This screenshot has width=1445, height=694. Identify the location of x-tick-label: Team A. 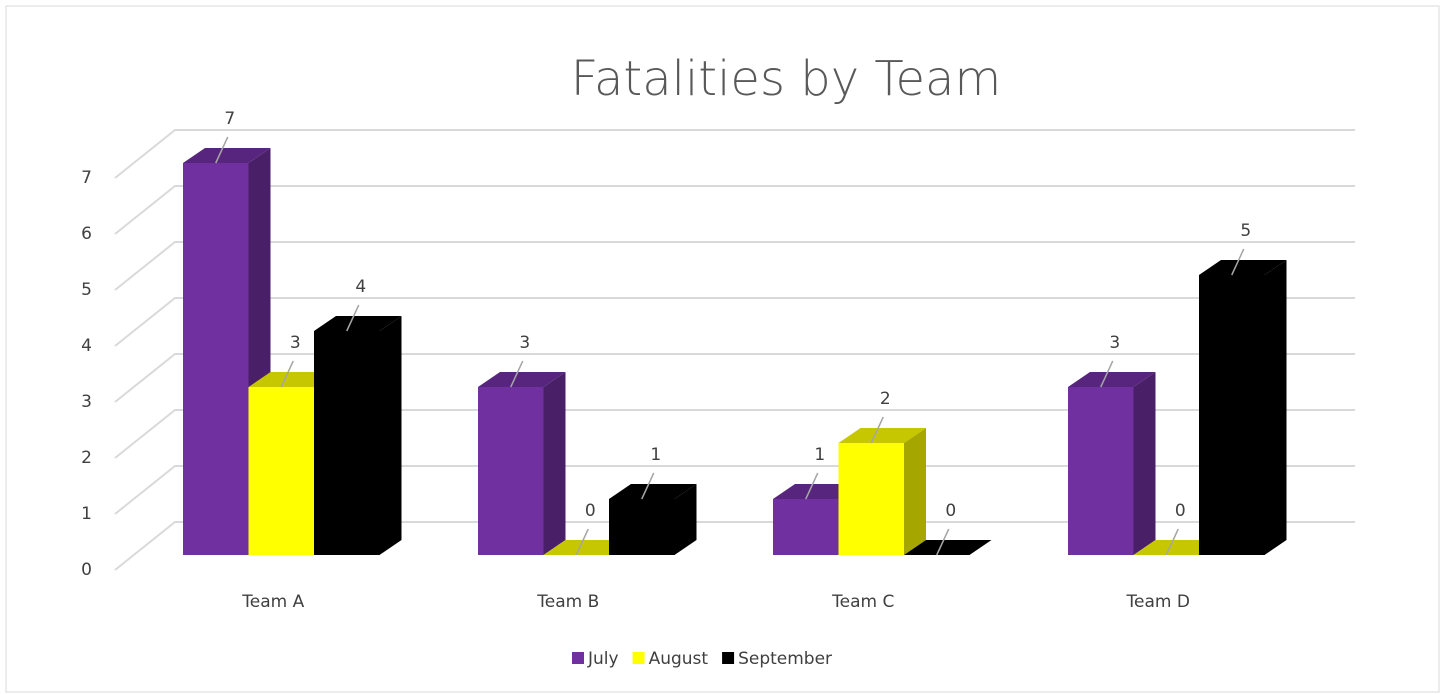
(272, 602).